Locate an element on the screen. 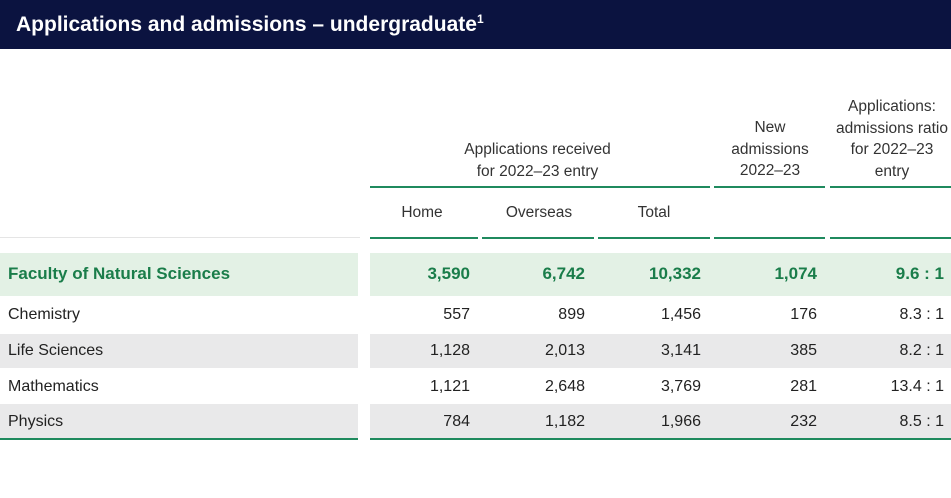 The width and height of the screenshot is (951, 498). cell-total: 3,141 is located at coordinates (680, 350).